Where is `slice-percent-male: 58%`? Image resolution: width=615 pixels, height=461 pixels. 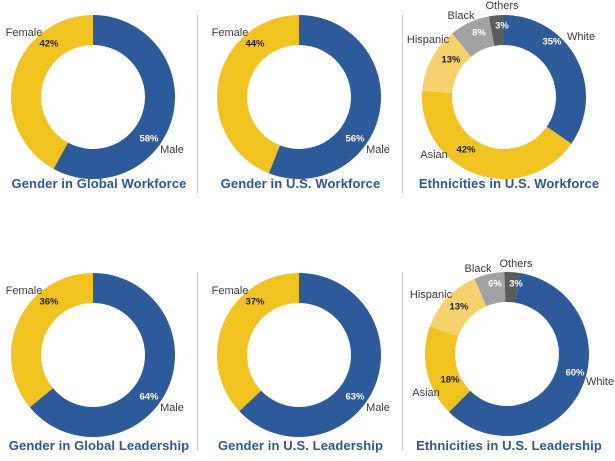 slice-percent-male: 58% is located at coordinates (149, 139).